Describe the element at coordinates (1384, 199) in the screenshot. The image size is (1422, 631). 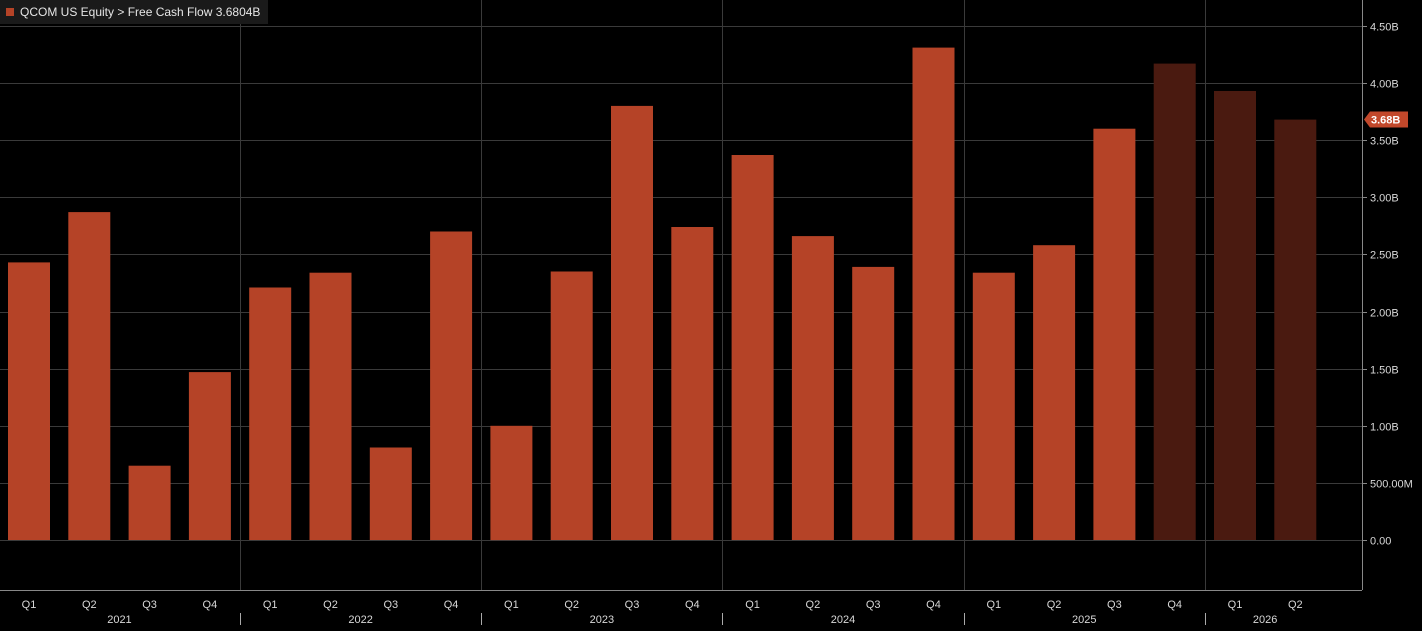
I see `y-tick-label: 3.00B` at that location.